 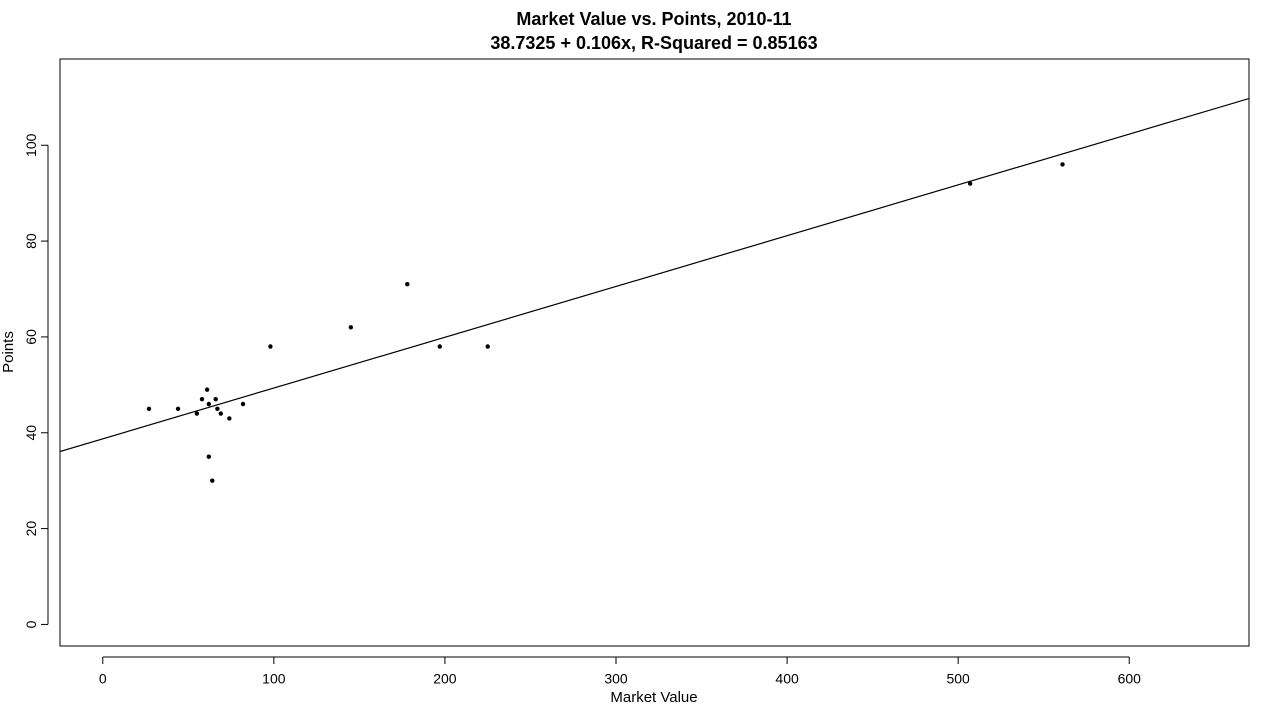 I want to click on x-tick-label: 0, so click(x=103, y=678).